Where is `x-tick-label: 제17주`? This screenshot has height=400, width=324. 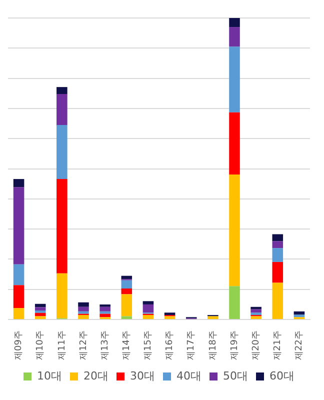 x-tick-label: 제17주 is located at coordinates (191, 345).